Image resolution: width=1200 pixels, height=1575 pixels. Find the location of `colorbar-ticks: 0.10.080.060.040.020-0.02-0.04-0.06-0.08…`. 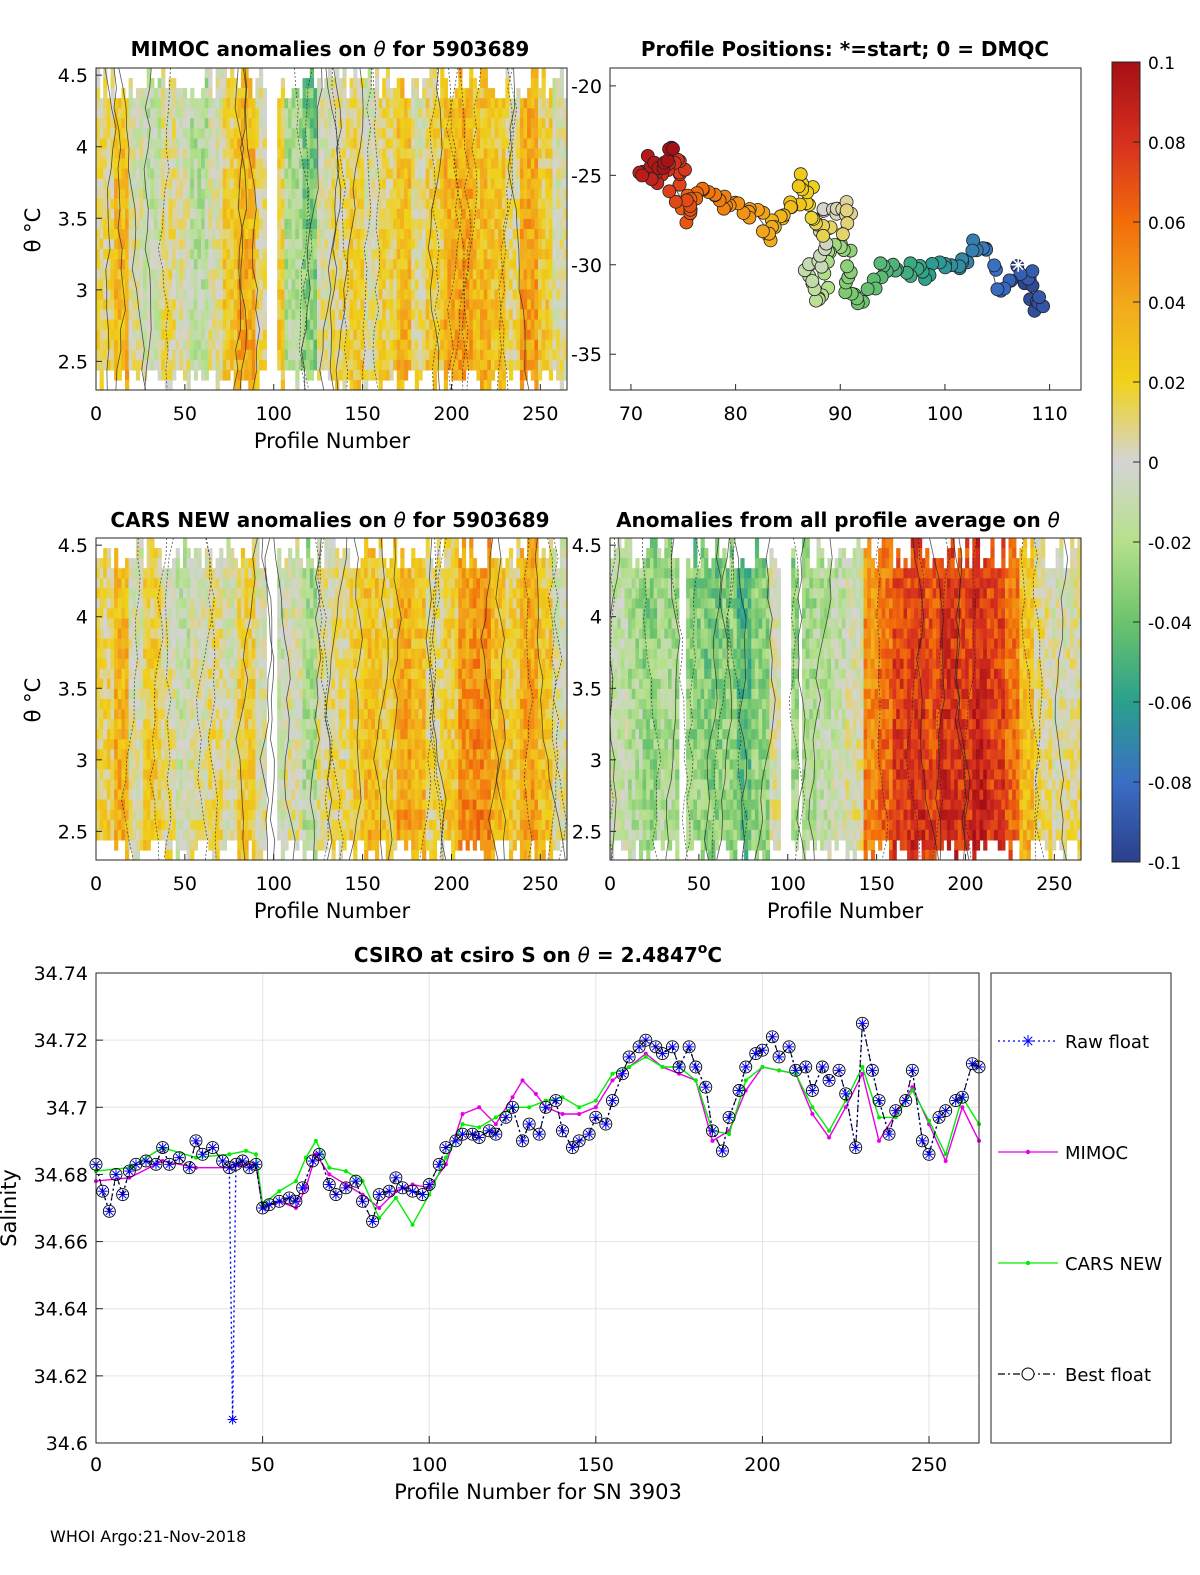

colorbar-ticks: 0.10.080.060.040.020-0.02-0.04-0.06-0.08… is located at coordinates (1162, 464).